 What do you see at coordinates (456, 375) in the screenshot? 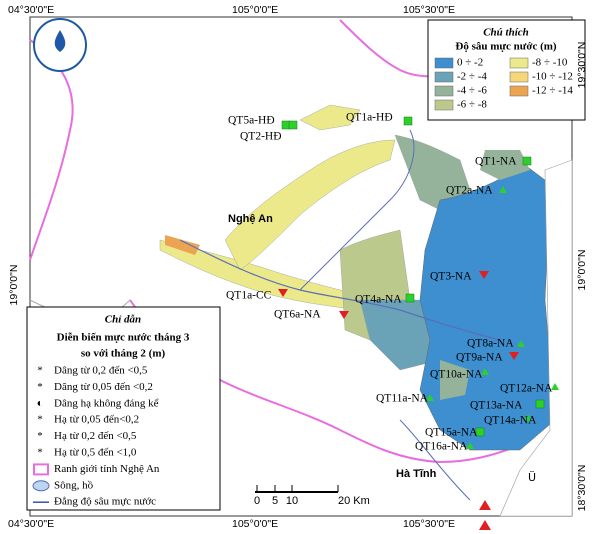
I see `station-label: QT10a-NA` at bounding box center [456, 375].